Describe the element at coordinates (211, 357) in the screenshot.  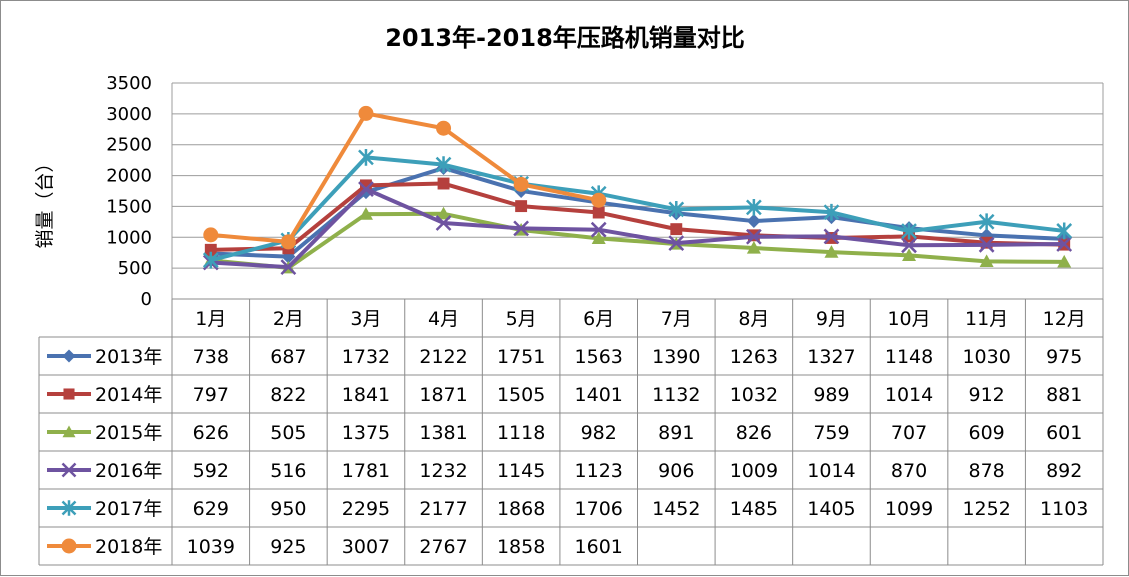
I see `data-label: 738` at that location.